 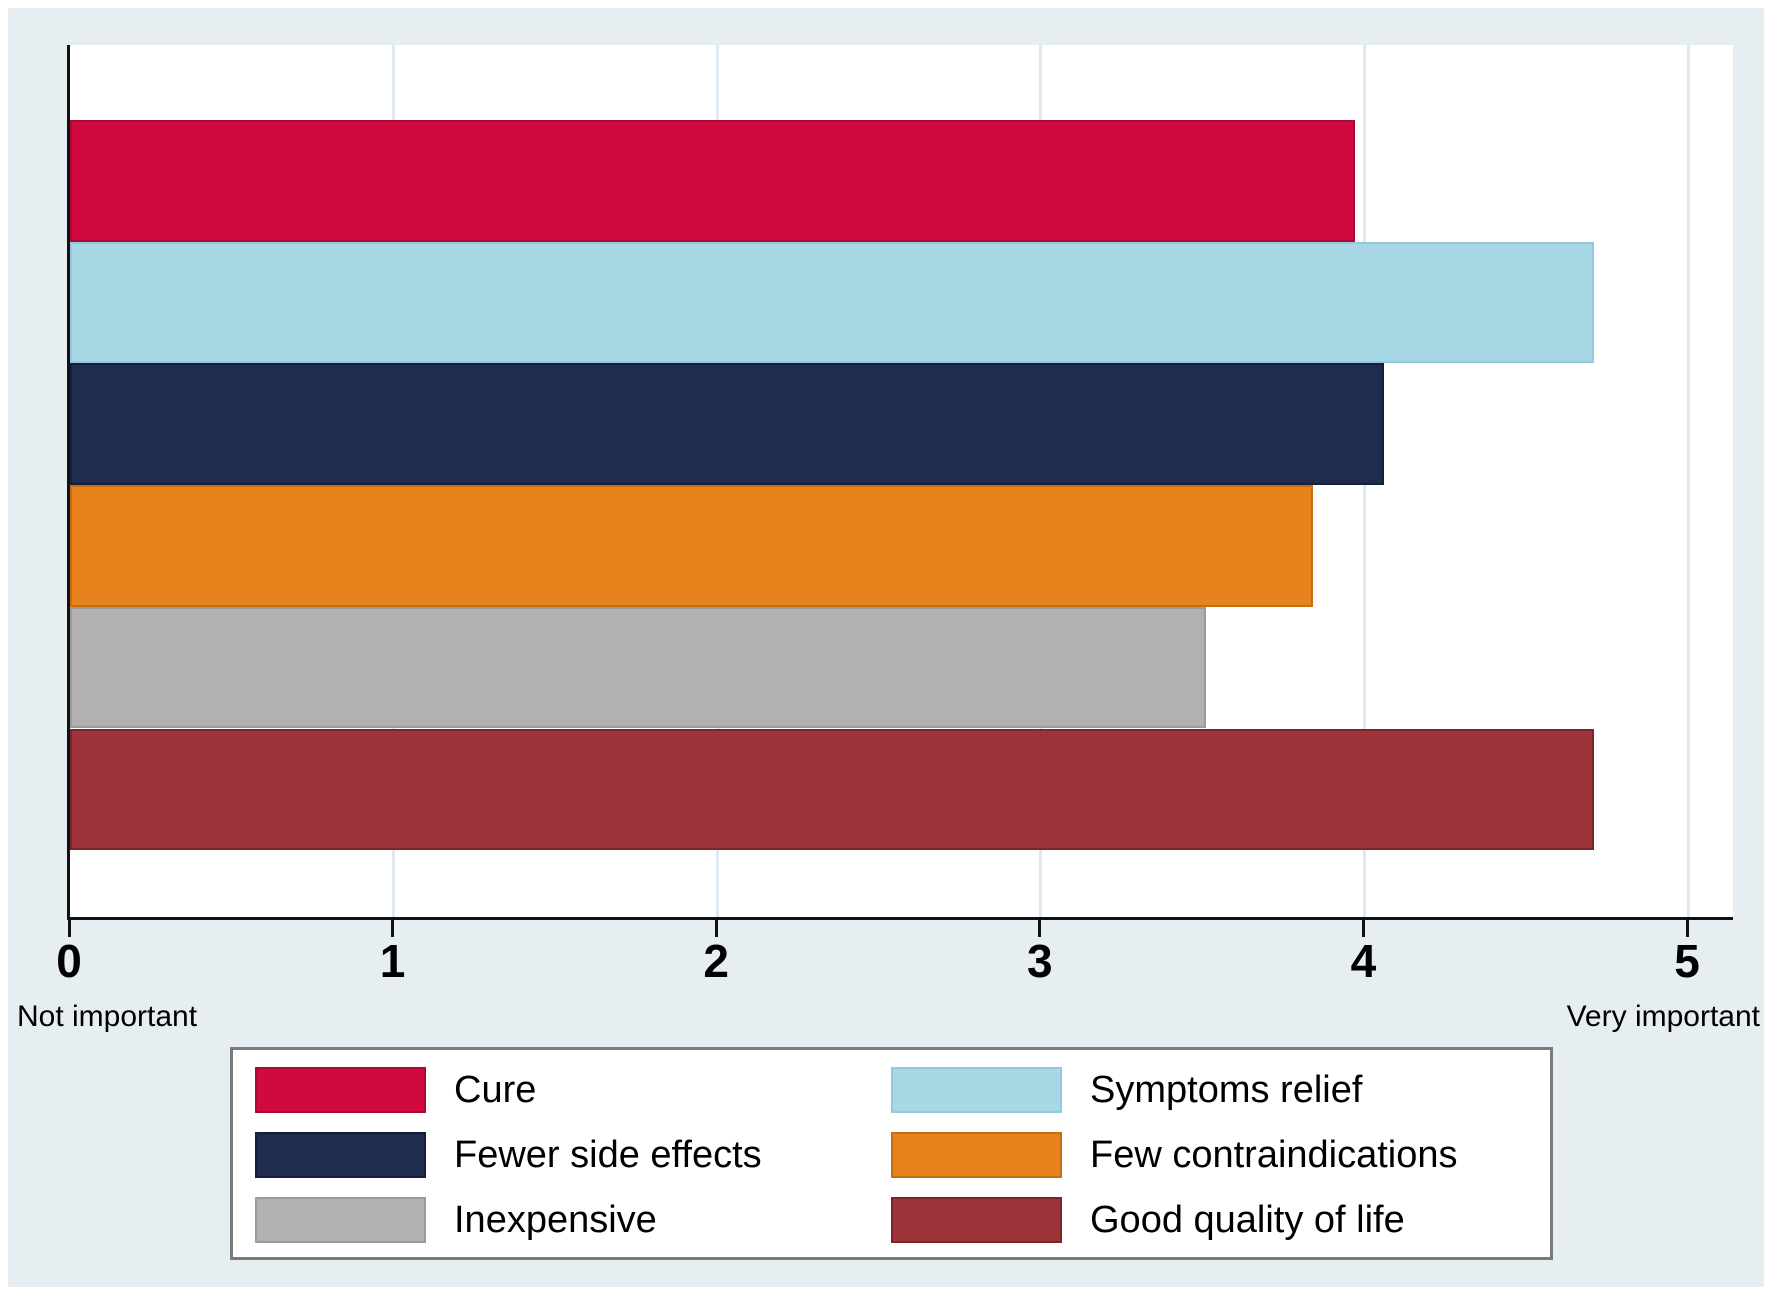 I want to click on x-tick-label-4: 4, so click(x=1363, y=961).